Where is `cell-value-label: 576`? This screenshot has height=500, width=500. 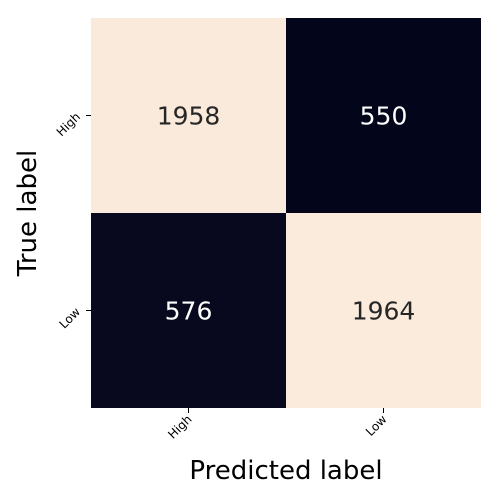
cell-value-label: 576 is located at coordinates (189, 311).